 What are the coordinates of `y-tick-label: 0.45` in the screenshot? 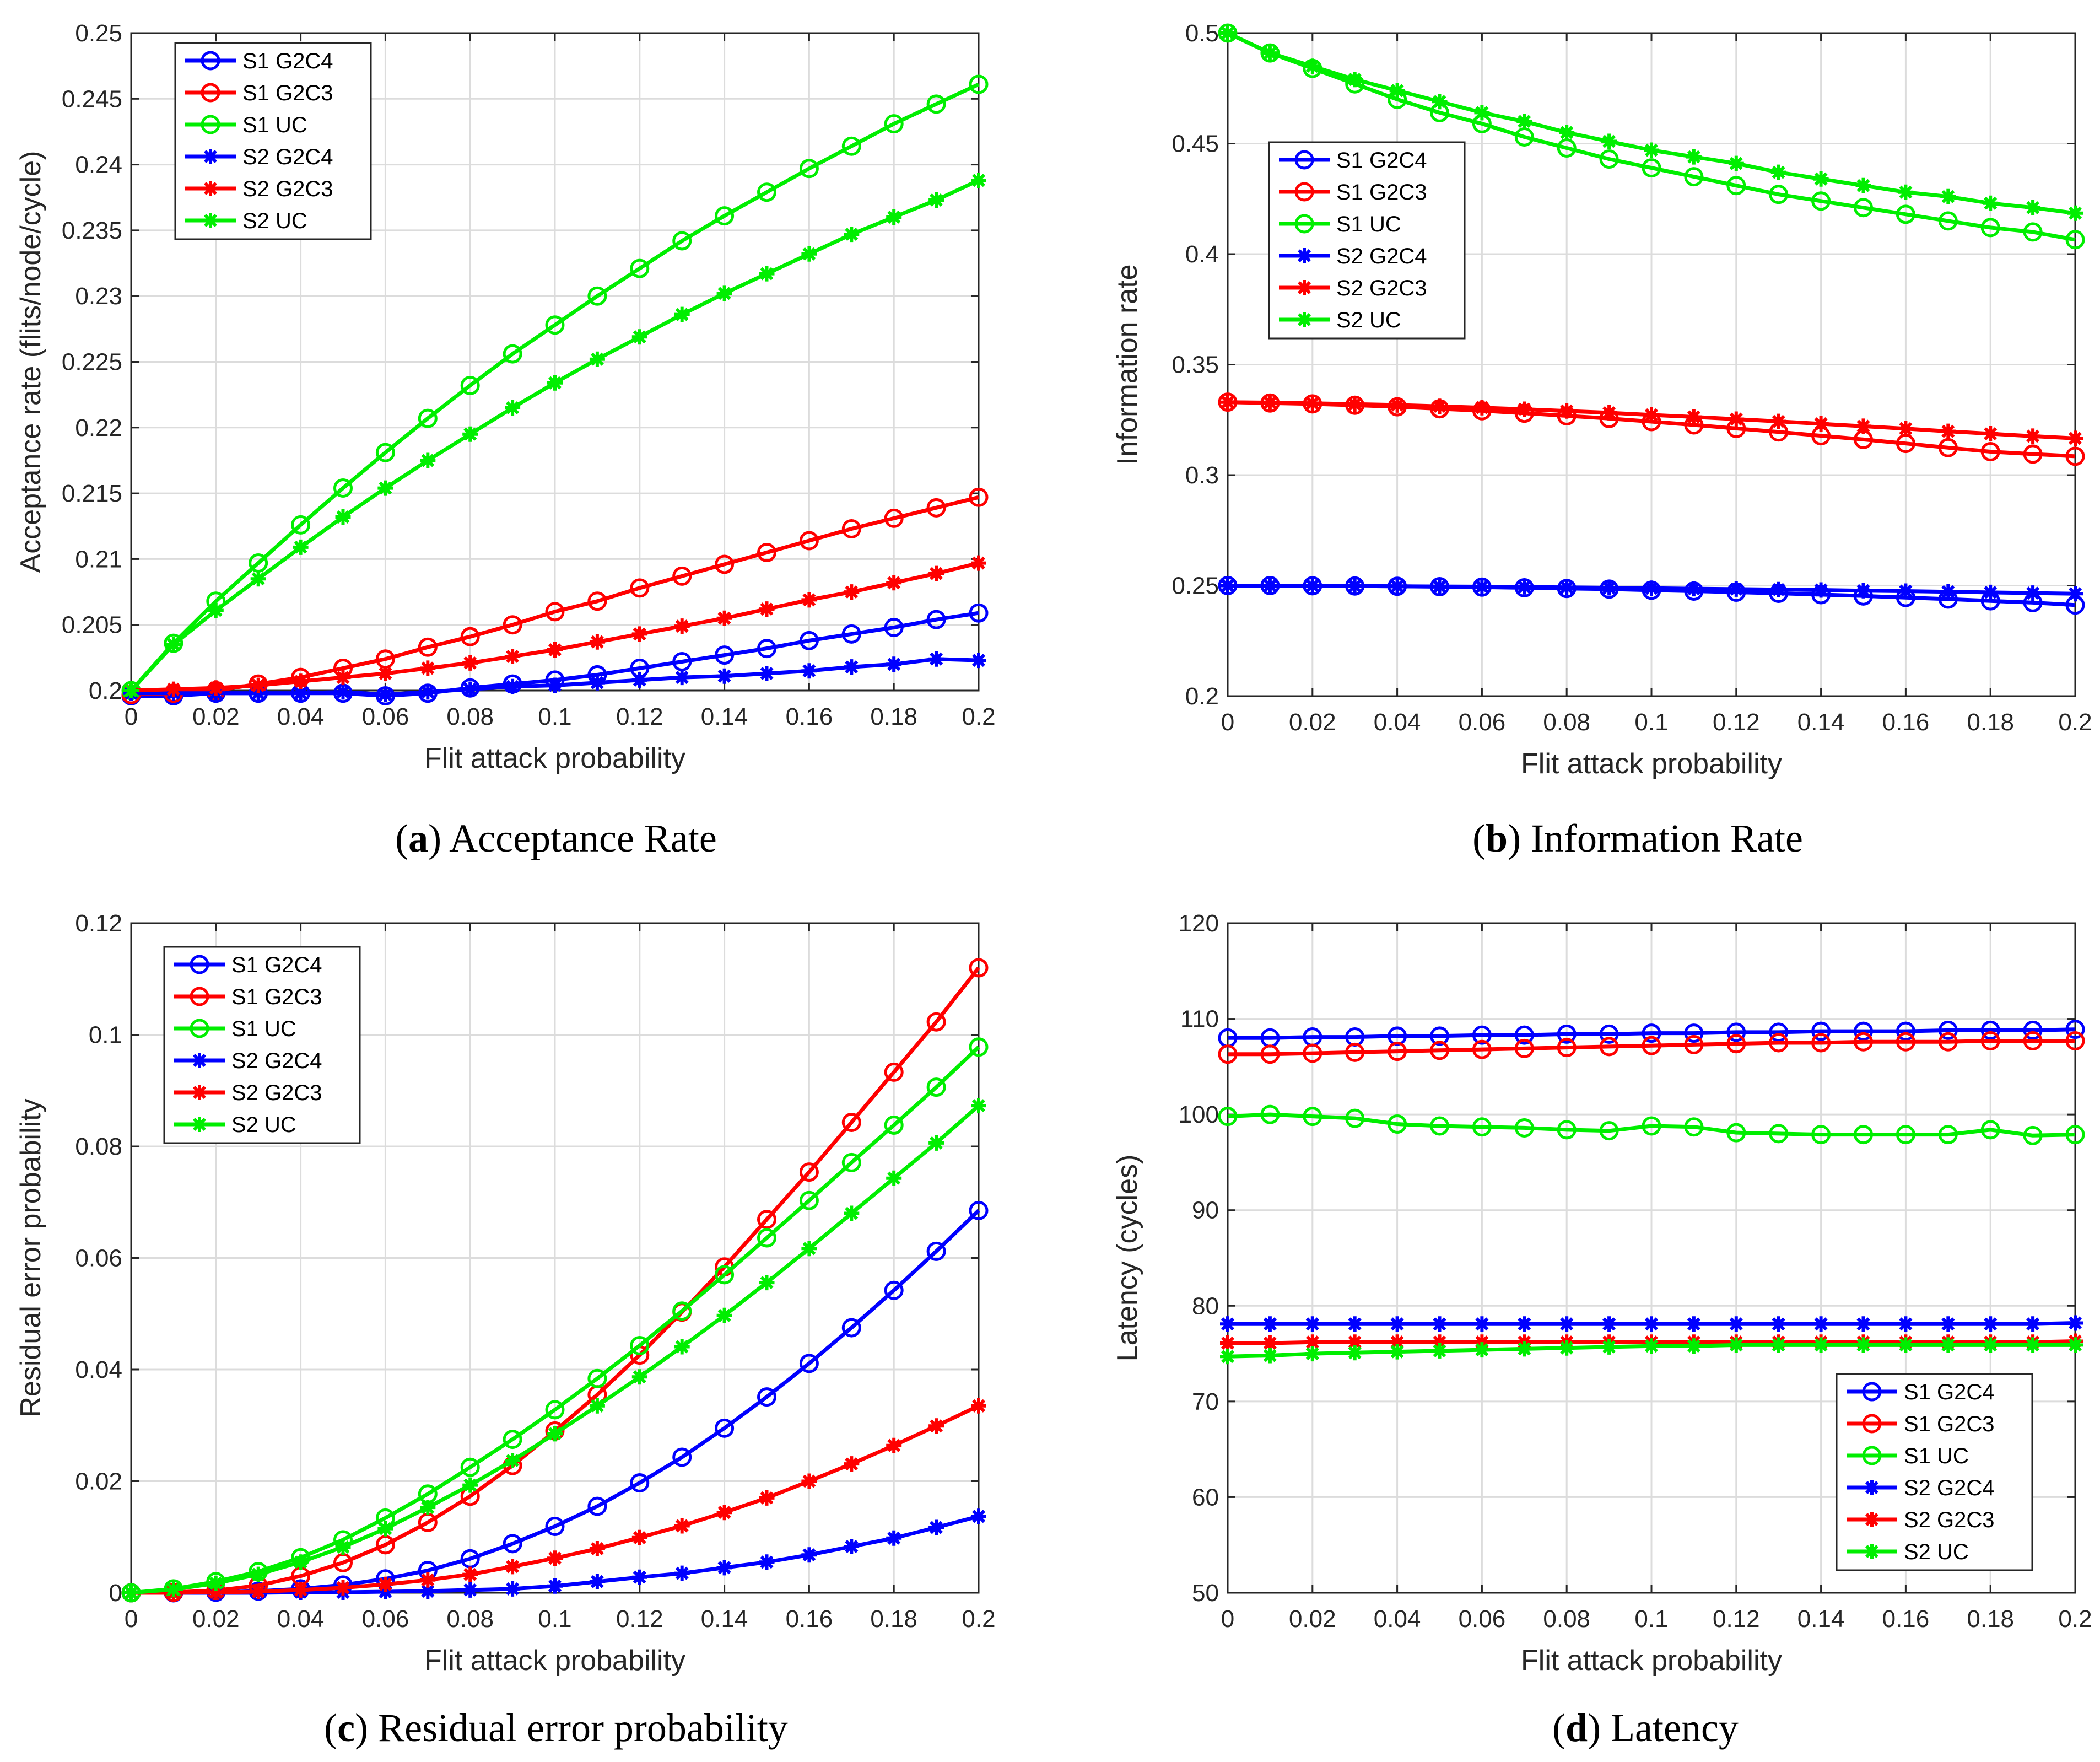 It's located at (1195, 144).